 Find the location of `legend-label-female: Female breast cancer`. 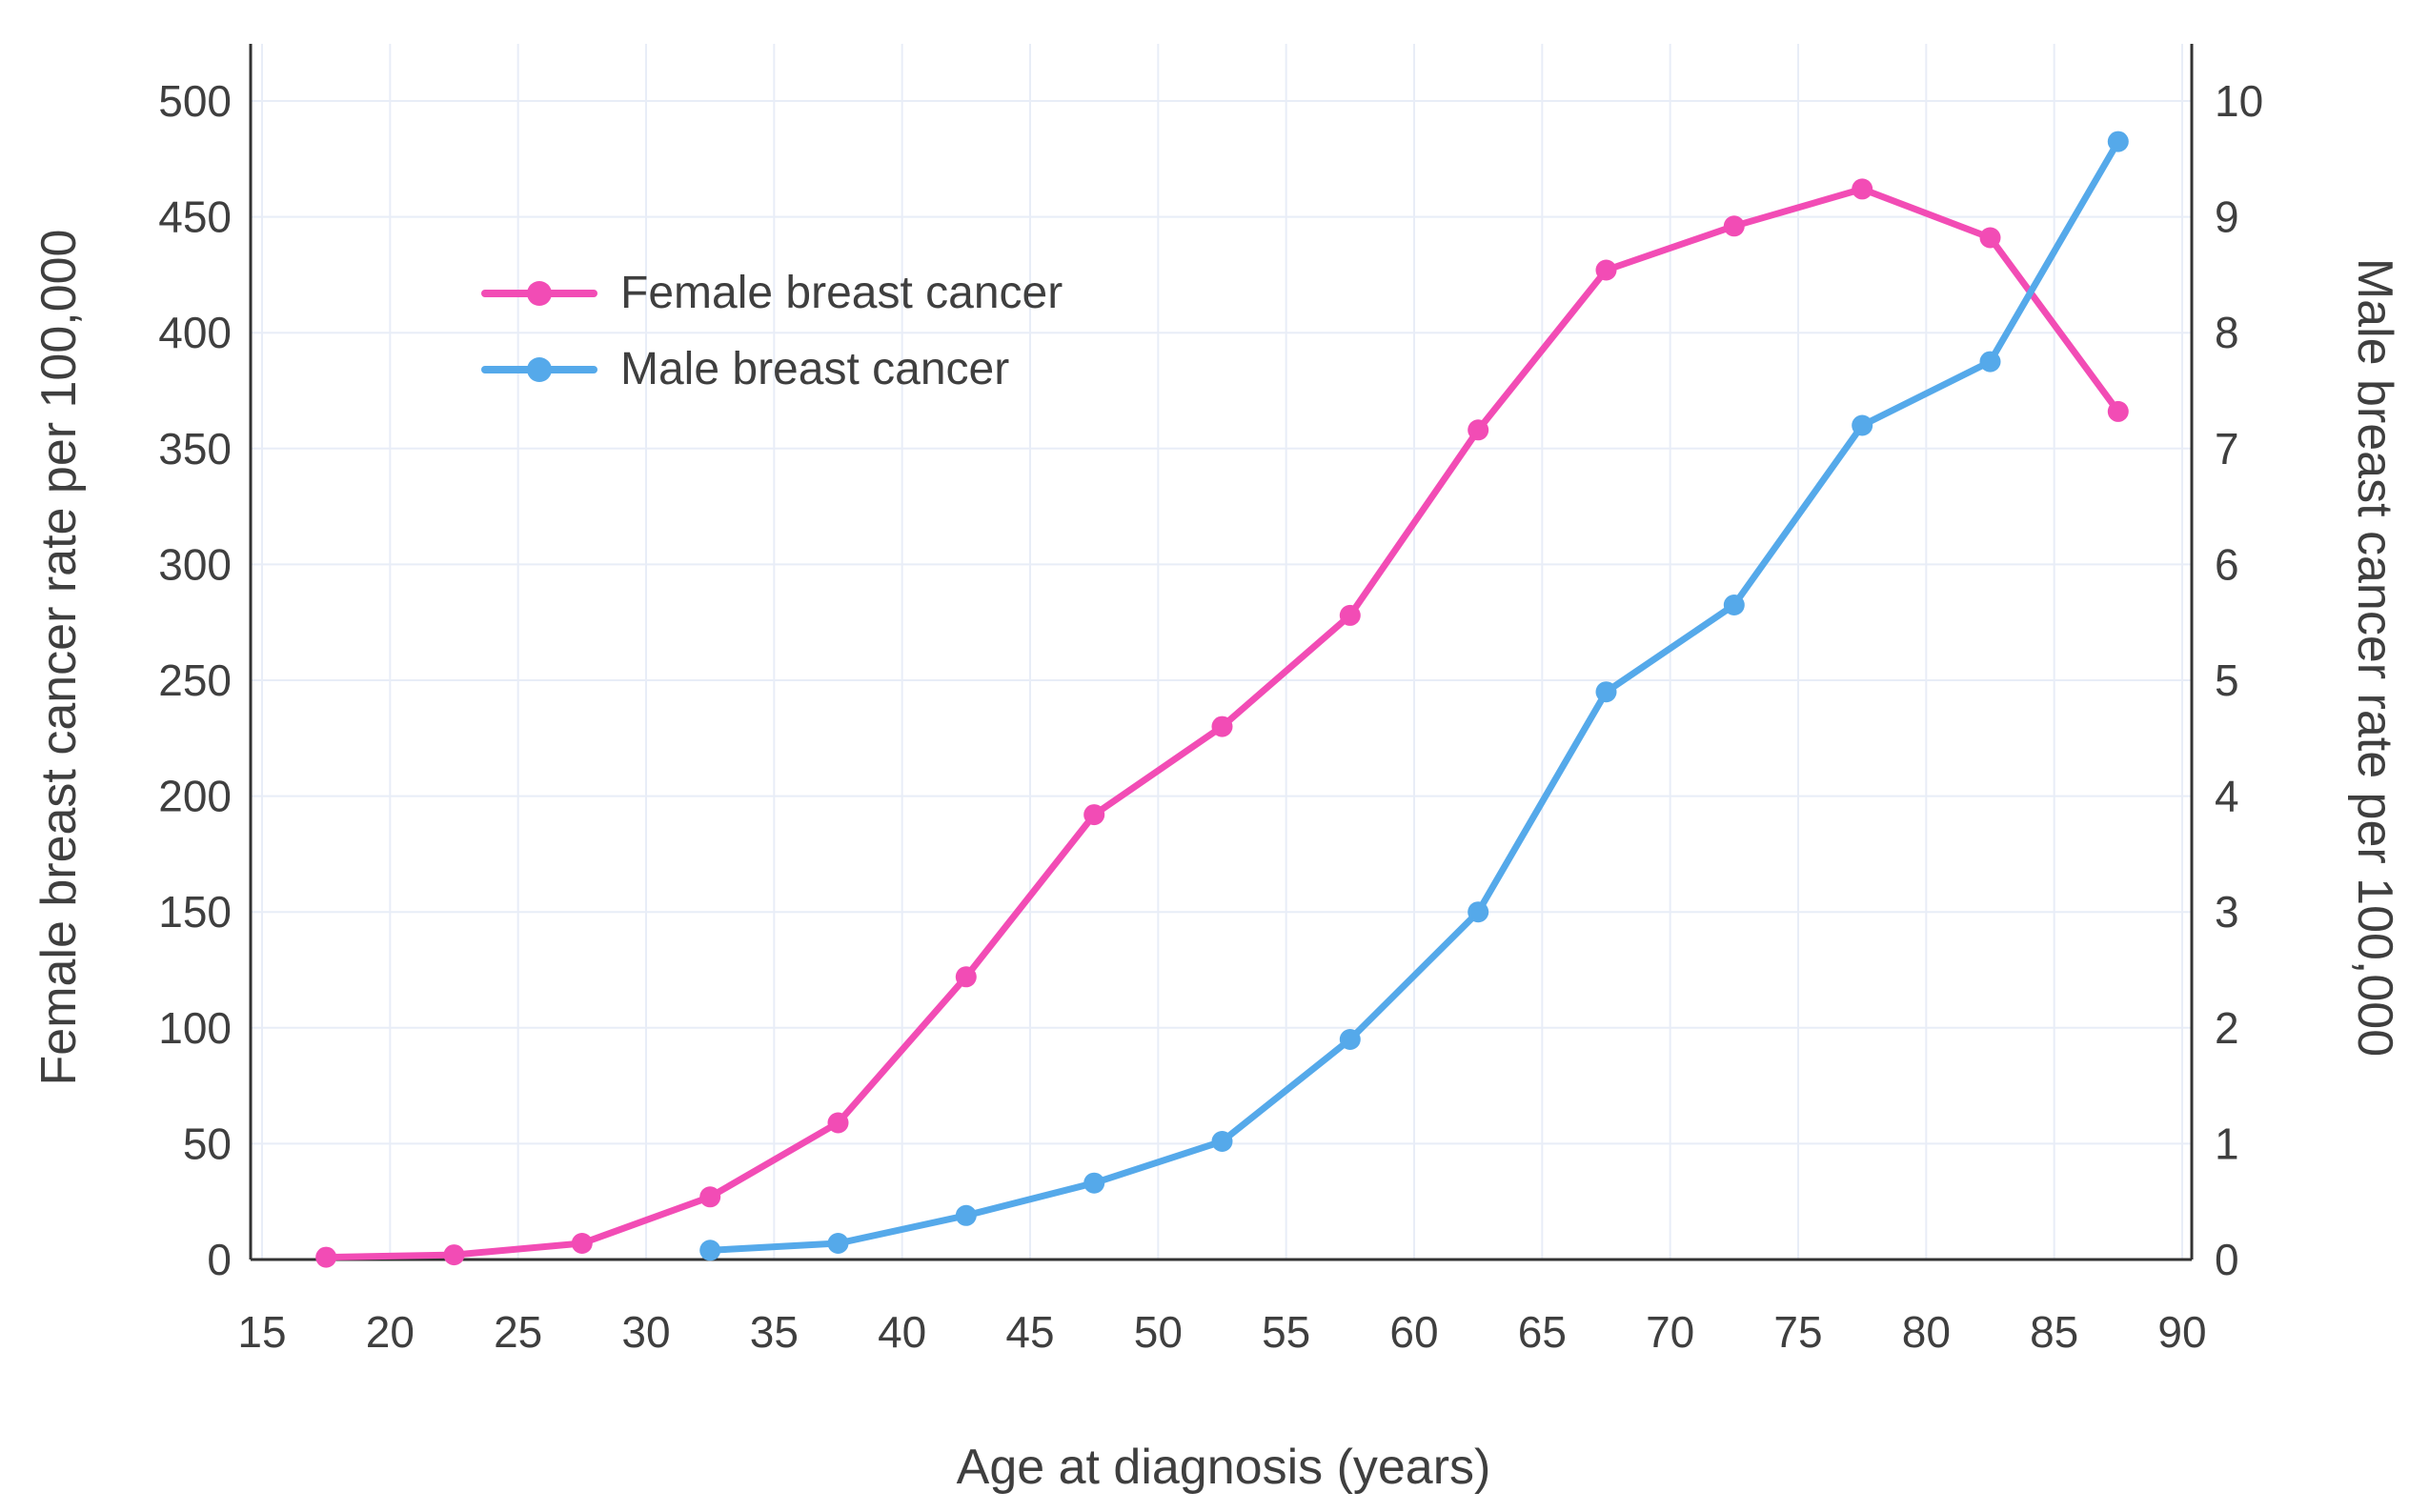

legend-label-female: Female breast cancer is located at coordinates (841, 293).